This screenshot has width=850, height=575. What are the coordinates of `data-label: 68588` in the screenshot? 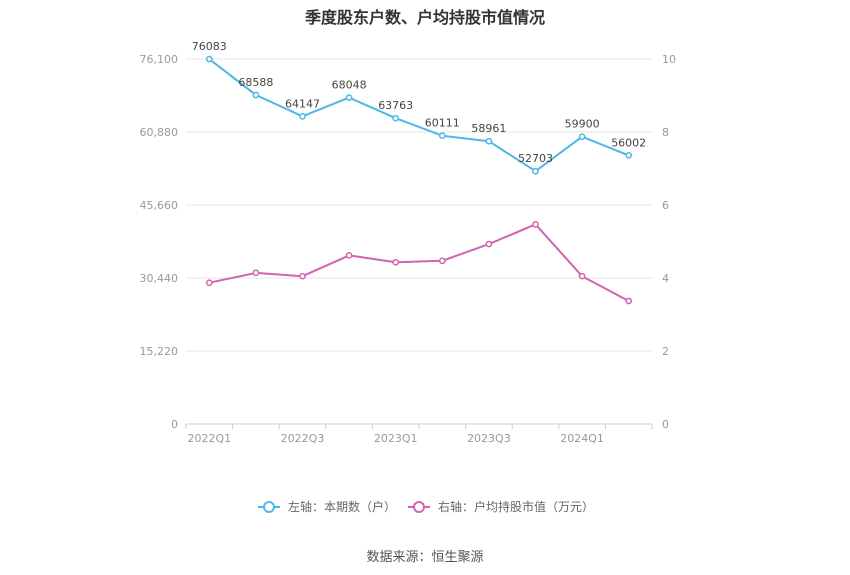 It's located at (255, 82).